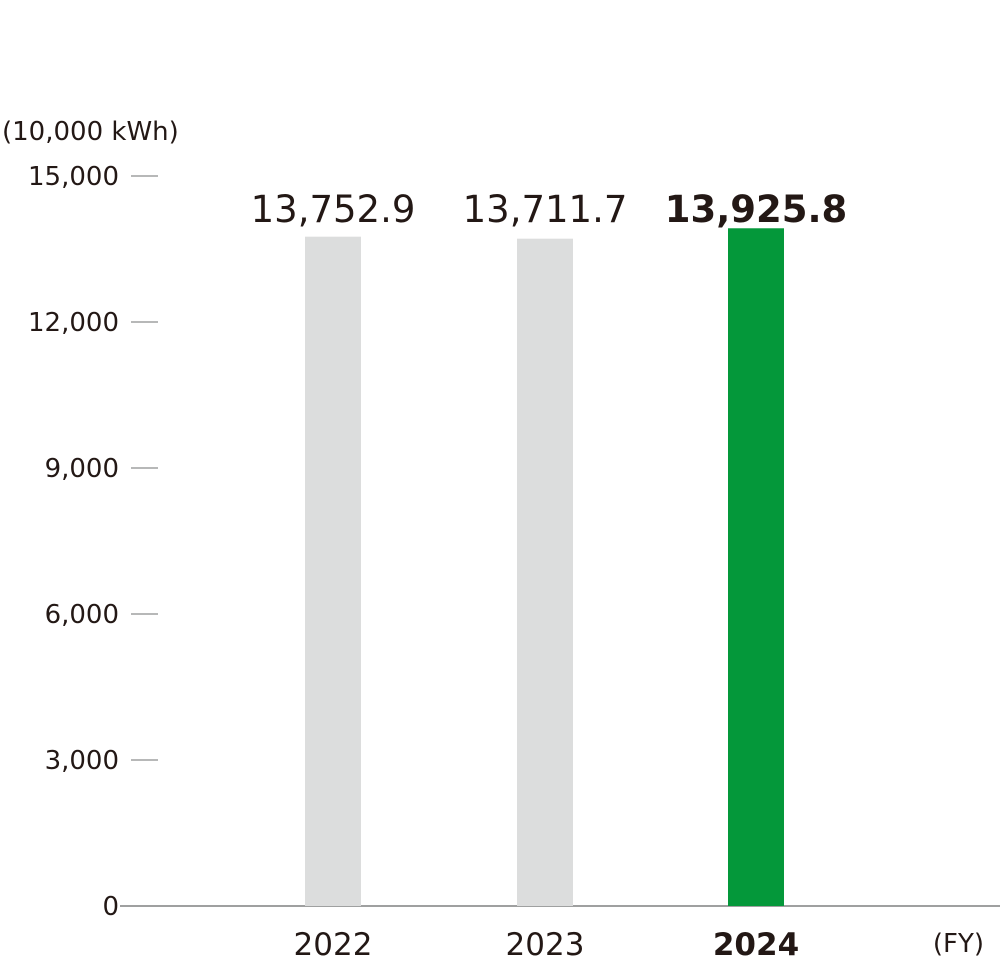 Image resolution: width=1000 pixels, height=965 pixels. Describe the element at coordinates (333, 209) in the screenshot. I see `data-label-2022: 13,752.9` at that location.